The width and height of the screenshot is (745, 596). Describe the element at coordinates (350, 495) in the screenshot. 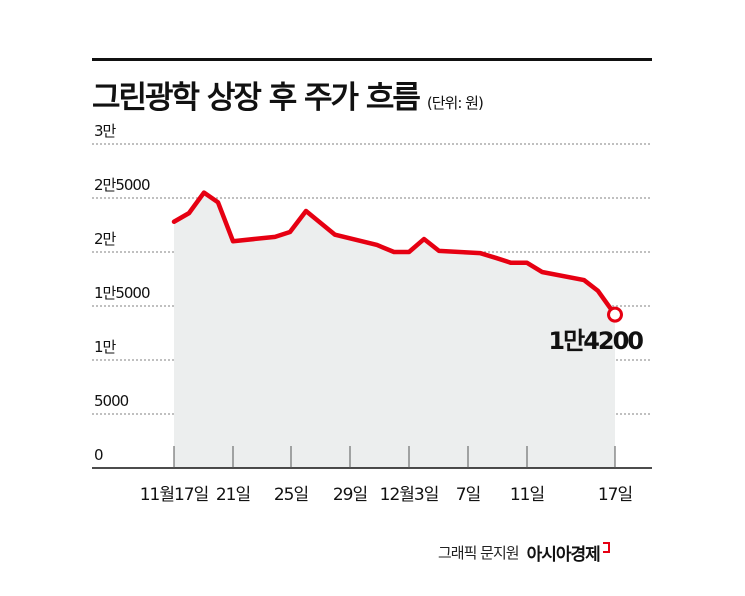

I see `x-tick-label: 29일` at that location.